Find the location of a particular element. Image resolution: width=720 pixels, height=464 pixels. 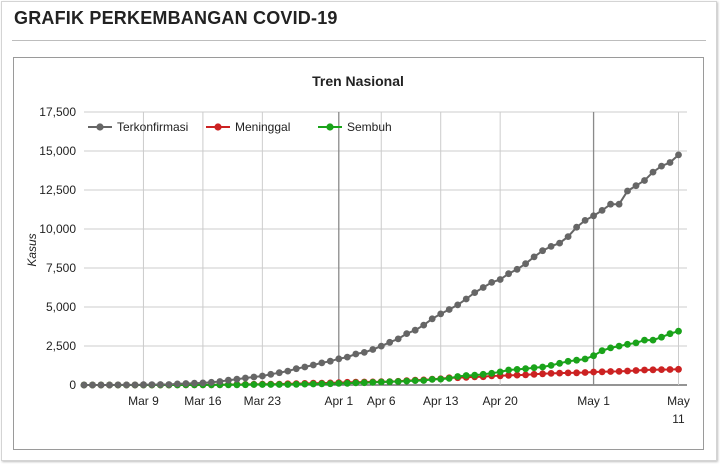

legend-item-terkonfirmasi: Terkonfirmasi is located at coordinates (138, 127).